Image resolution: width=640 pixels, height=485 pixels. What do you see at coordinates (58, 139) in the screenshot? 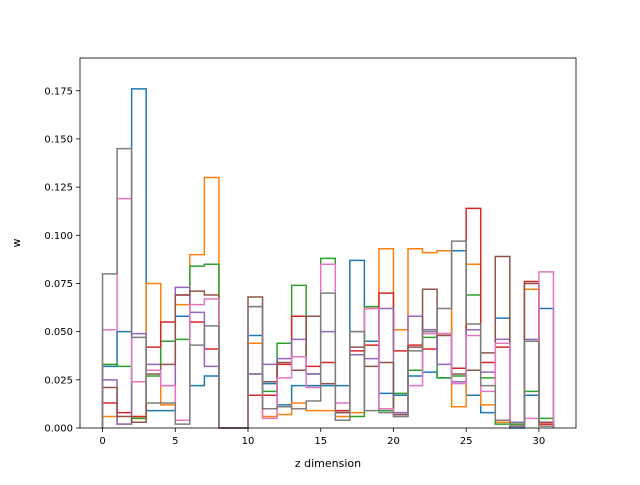
I see `y-tick-label: 0.150` at bounding box center [58, 139].